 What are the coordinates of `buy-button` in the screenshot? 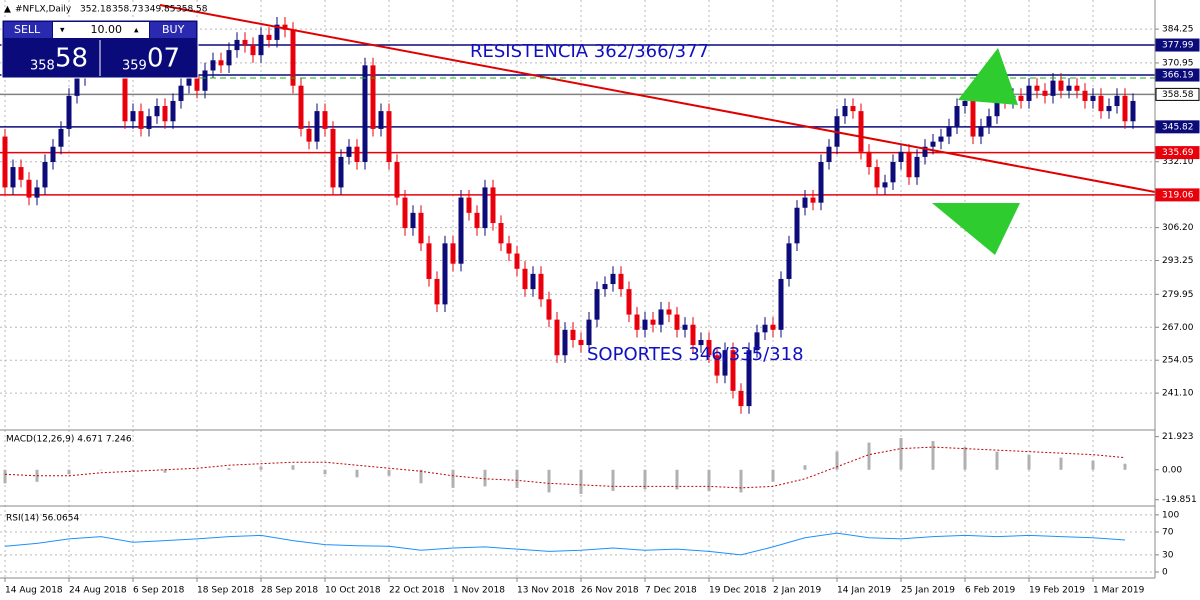 It's located at (173, 30).